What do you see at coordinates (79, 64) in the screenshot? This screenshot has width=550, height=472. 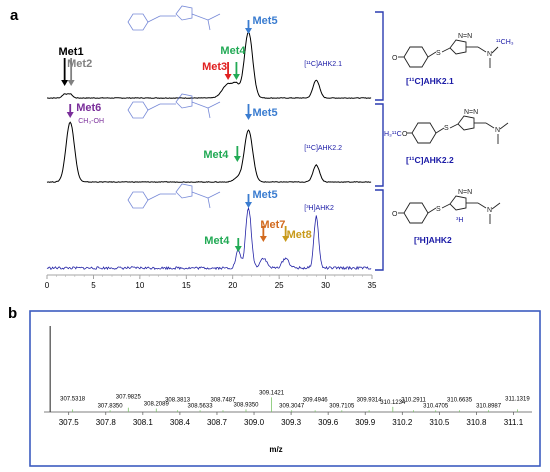 I see `label-met2-1: Met2` at bounding box center [79, 64].